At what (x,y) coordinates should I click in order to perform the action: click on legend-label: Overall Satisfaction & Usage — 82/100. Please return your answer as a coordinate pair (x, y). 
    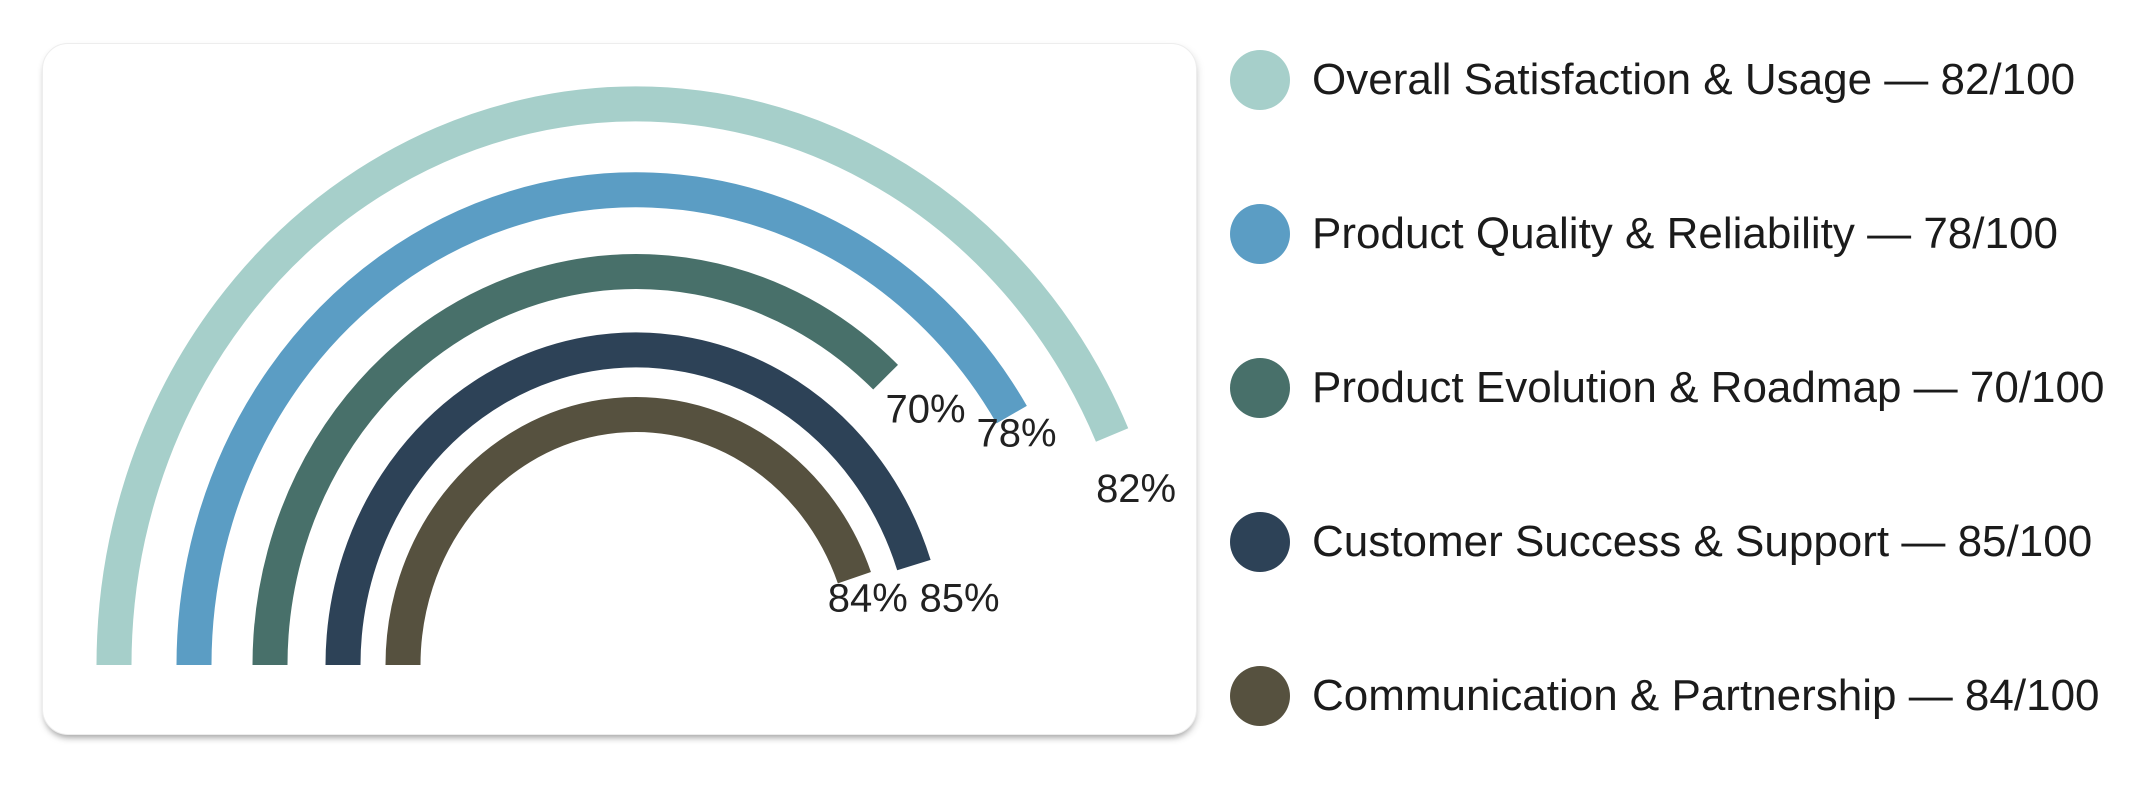
    Looking at the image, I should click on (1694, 79).